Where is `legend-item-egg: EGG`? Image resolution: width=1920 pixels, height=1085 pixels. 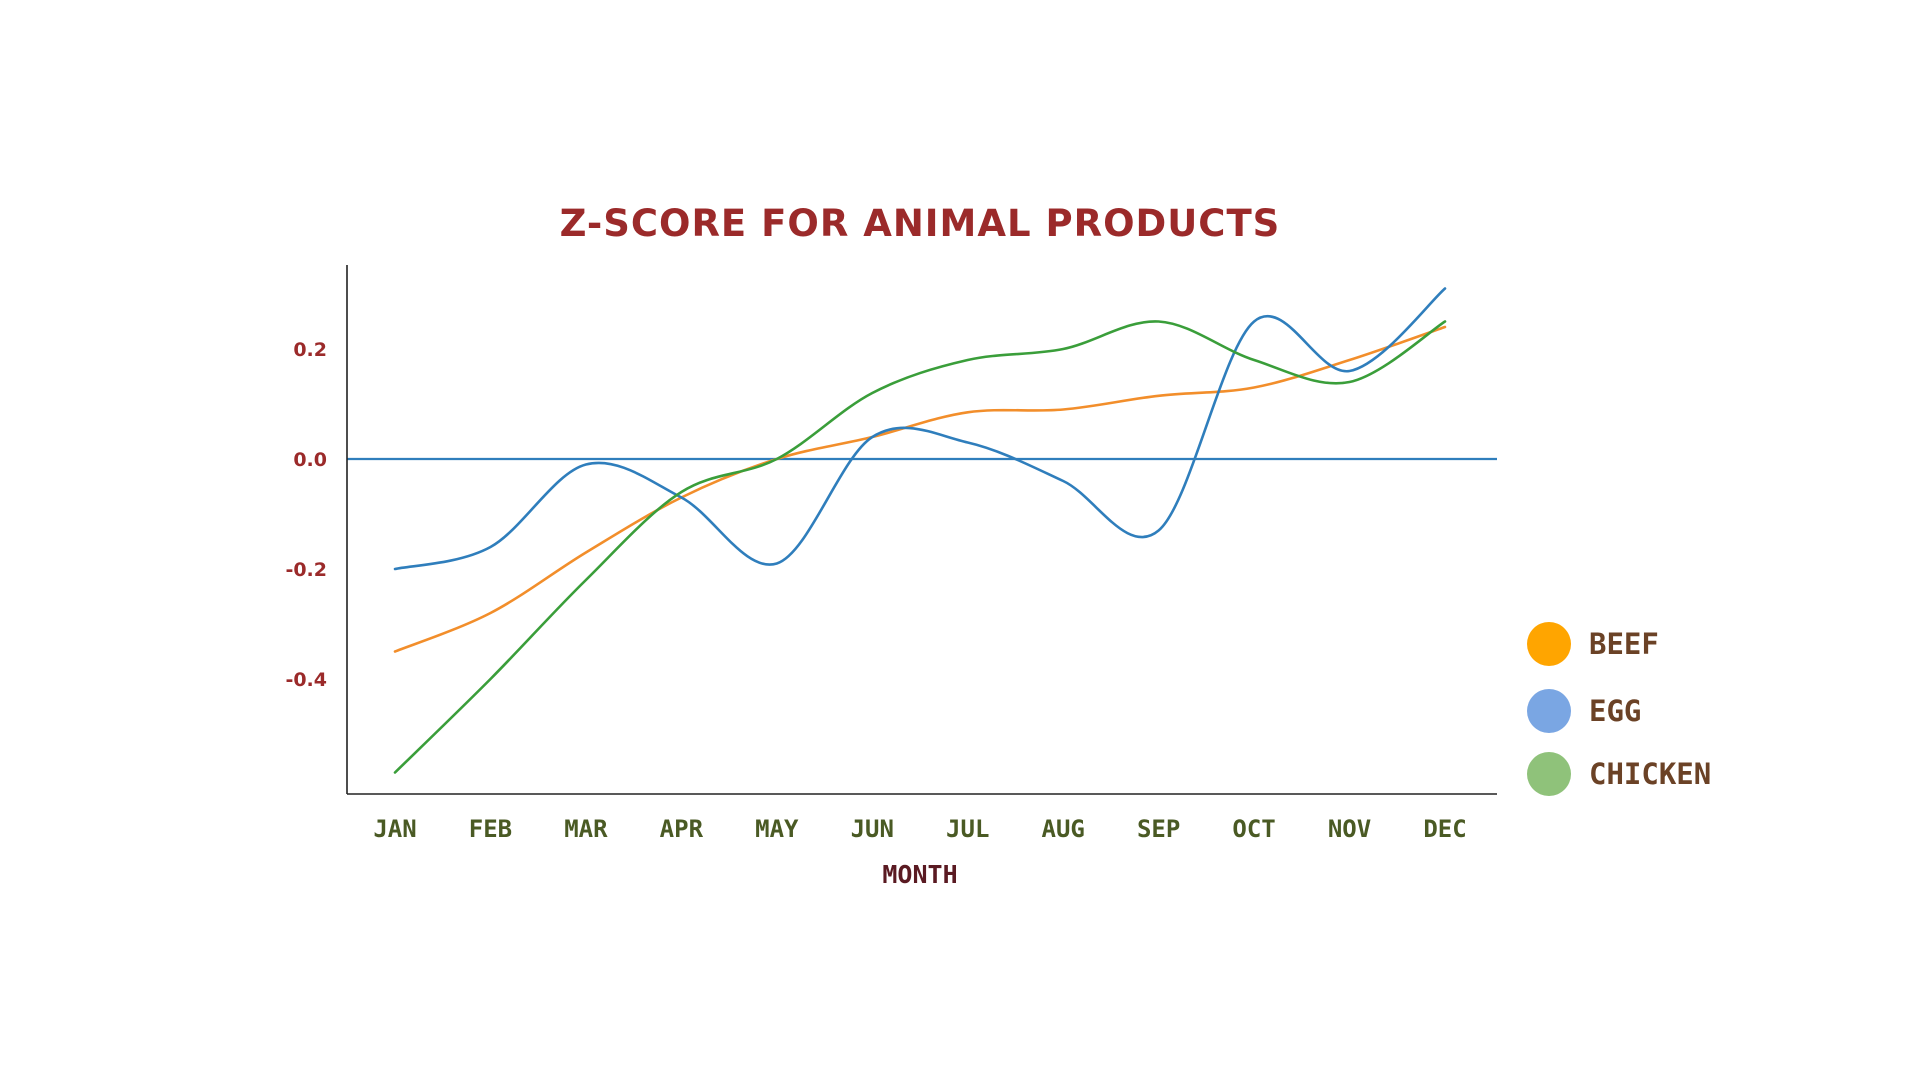 legend-item-egg: EGG is located at coordinates (1584, 711).